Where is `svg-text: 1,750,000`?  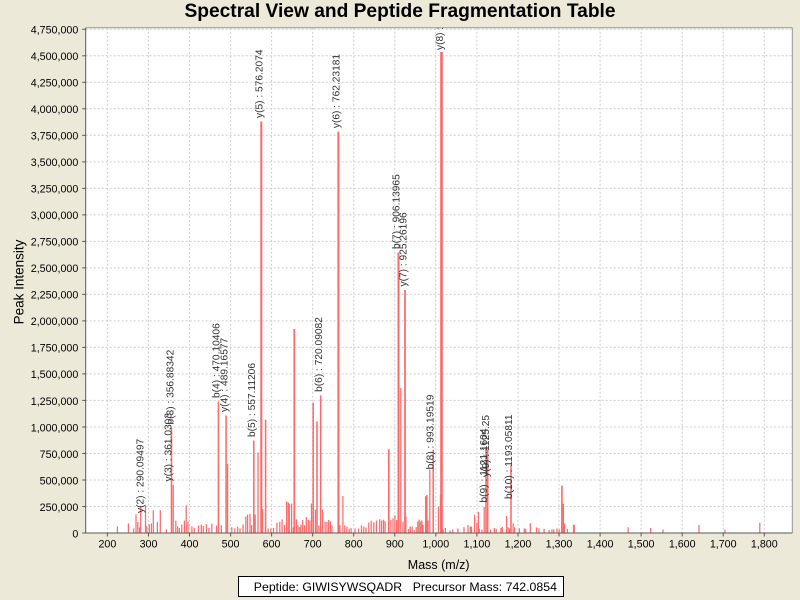 svg-text: 1,750,000 is located at coordinates (55, 349).